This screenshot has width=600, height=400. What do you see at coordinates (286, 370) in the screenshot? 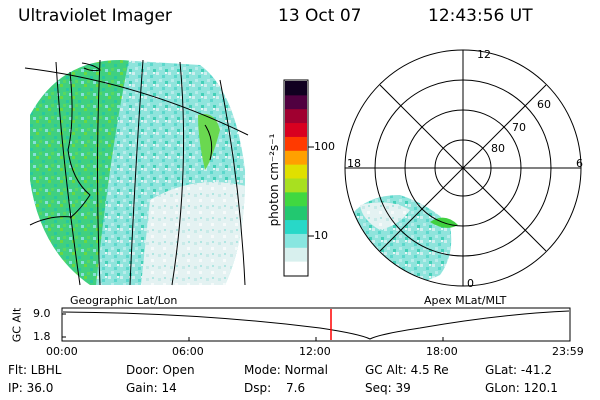
I see `mode-status: Mode: Normal` at bounding box center [286, 370].